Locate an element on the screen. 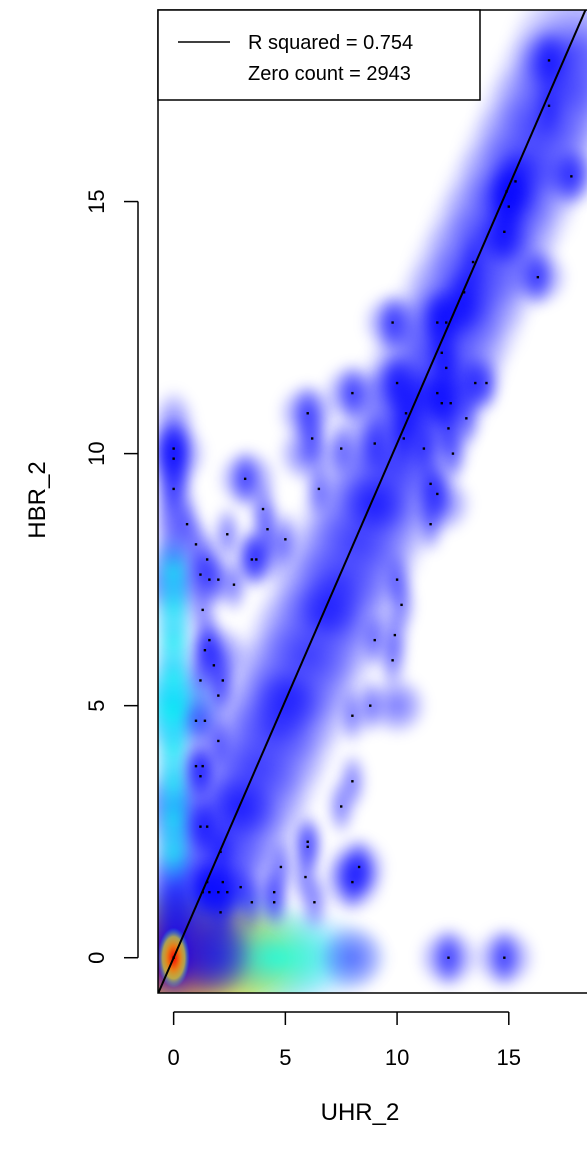  legend: R squared = 0.754 Zero count = 2943 is located at coordinates (319, 55).